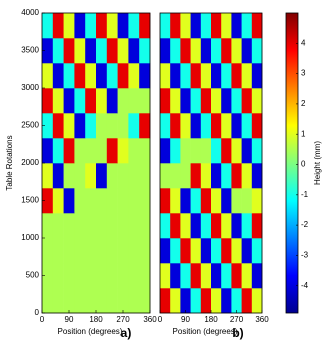  What do you see at coordinates (123, 319) in the screenshot?
I see `x-tick-label: 270` at bounding box center [123, 319].